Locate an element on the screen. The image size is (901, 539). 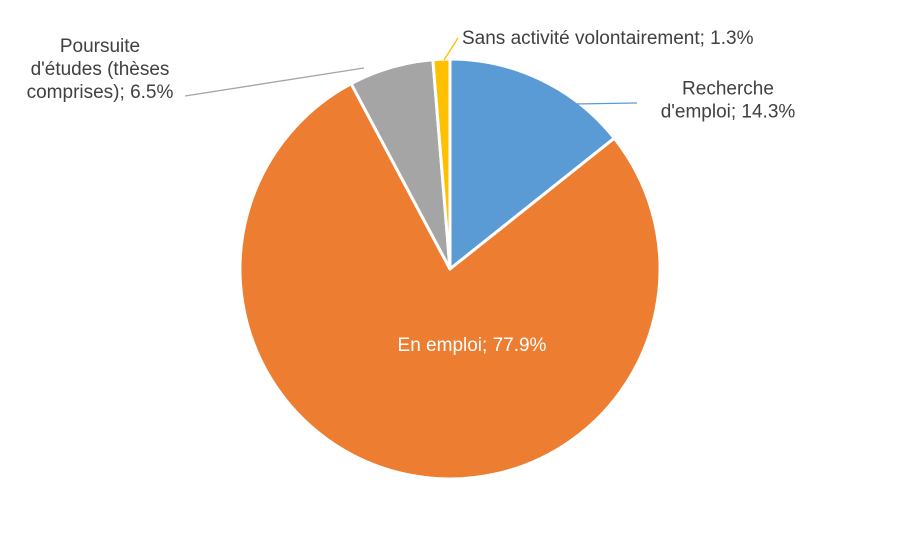
leader-lines is located at coordinates (411, 71).